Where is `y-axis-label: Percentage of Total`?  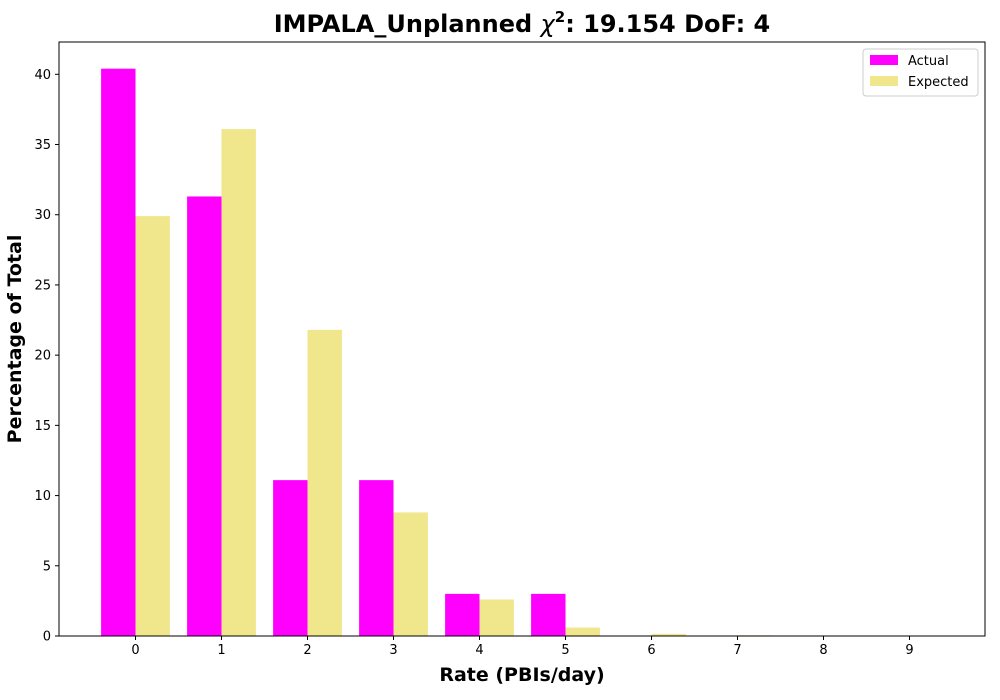
y-axis-label: Percentage of Total is located at coordinates (15, 339).